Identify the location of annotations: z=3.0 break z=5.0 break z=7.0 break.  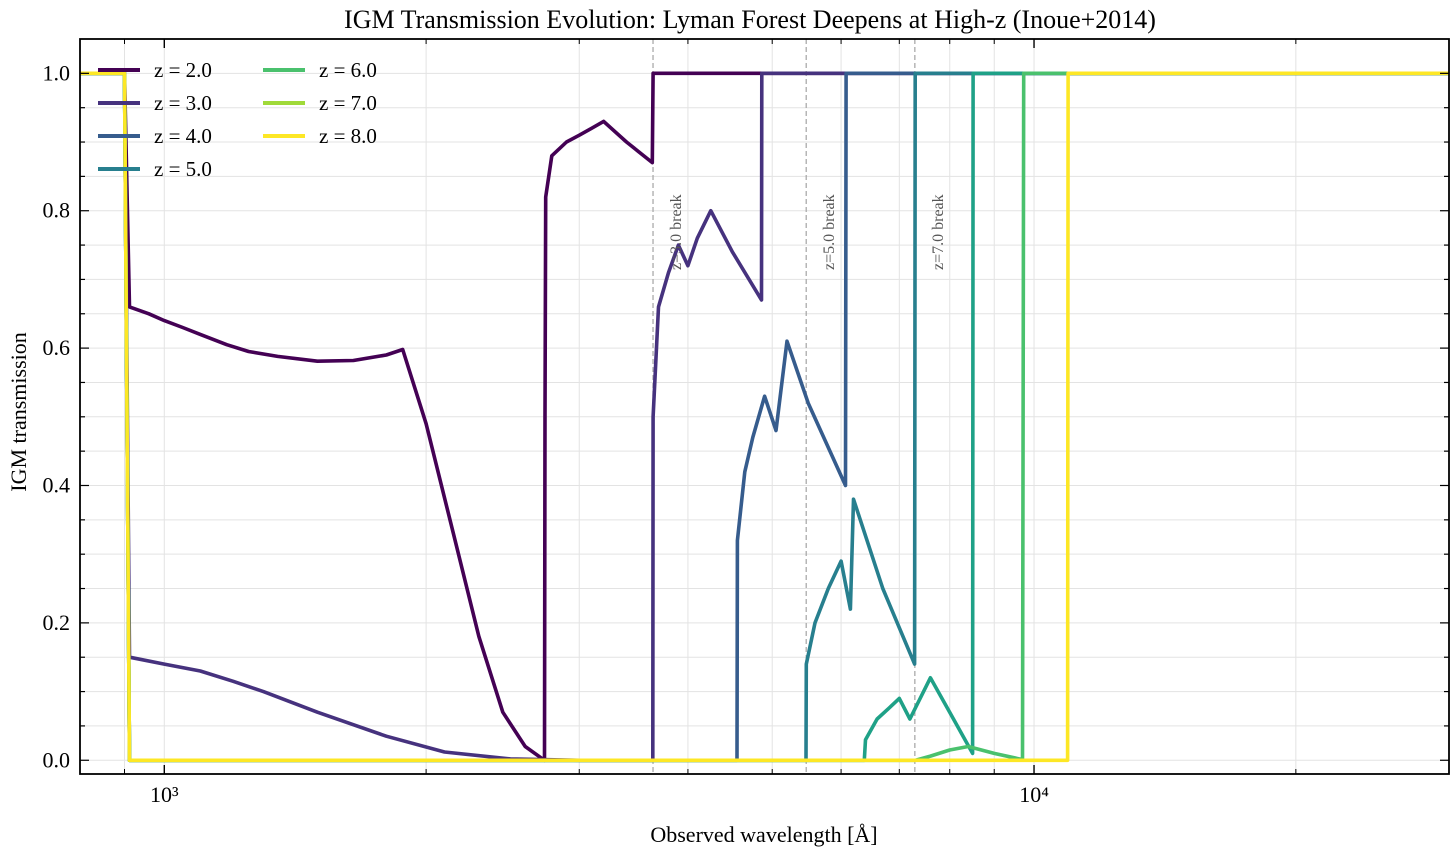
(807, 232).